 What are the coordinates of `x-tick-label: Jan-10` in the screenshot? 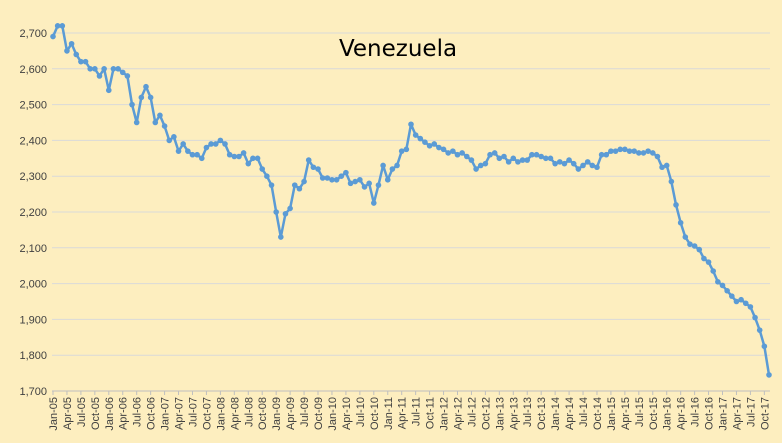 It's located at (333, 414).